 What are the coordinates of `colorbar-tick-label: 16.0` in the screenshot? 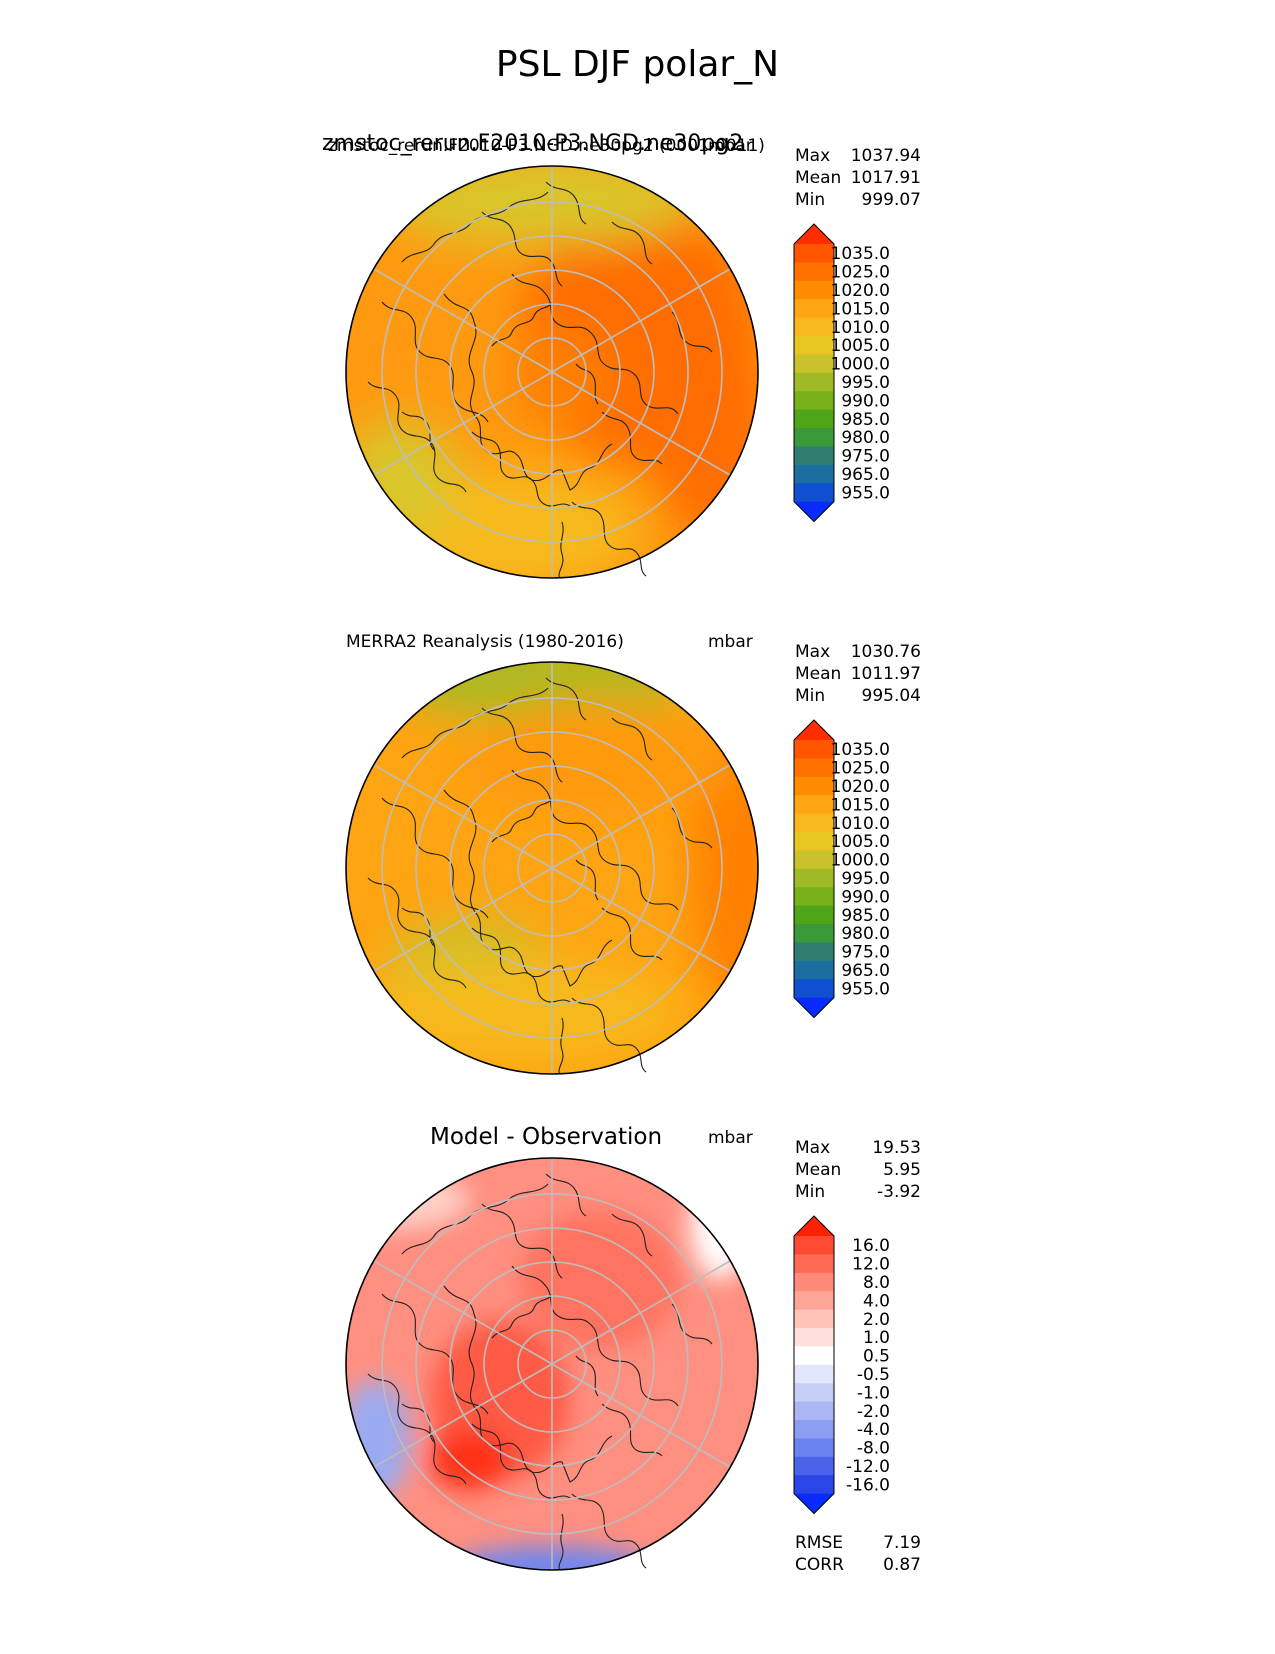 It's located at (871, 1246).